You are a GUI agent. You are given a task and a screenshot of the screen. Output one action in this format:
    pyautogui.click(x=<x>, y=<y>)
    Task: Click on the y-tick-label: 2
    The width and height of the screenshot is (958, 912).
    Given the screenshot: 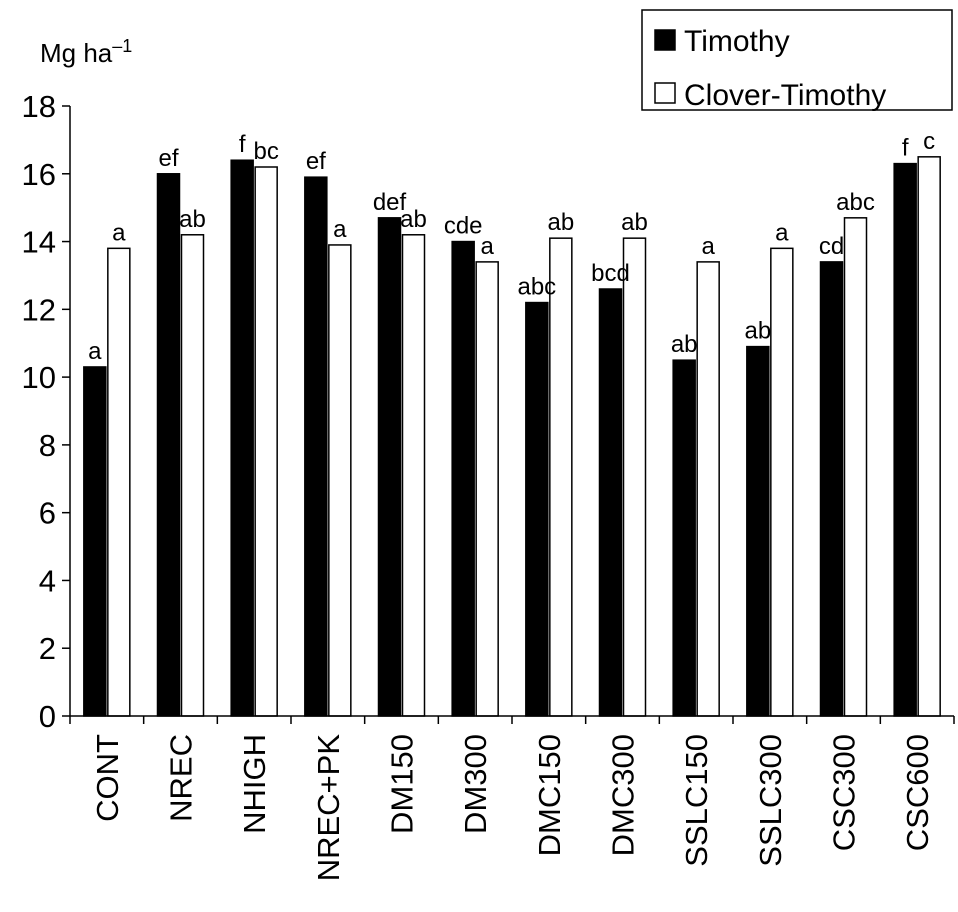 What is the action you would take?
    pyautogui.click(x=47, y=648)
    